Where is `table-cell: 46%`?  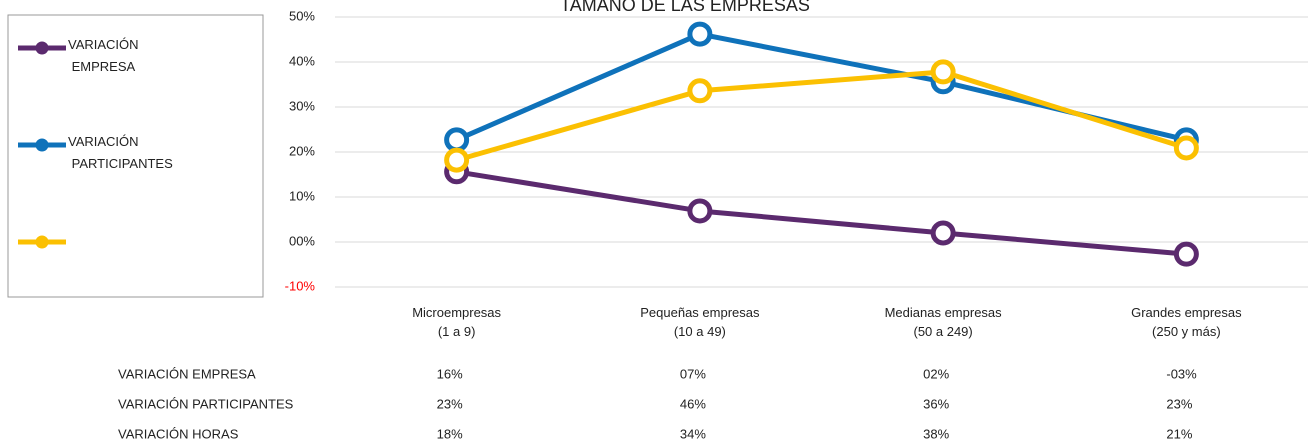 table-cell: 46% is located at coordinates (693, 403).